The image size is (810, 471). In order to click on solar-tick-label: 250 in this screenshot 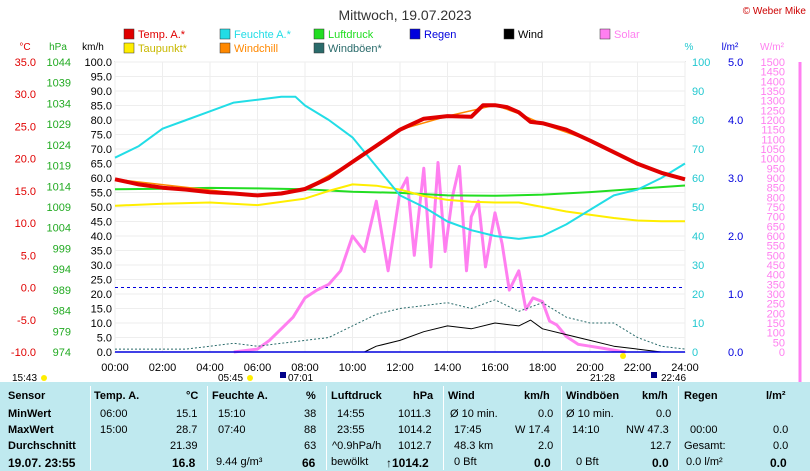, I will do `click(776, 305)`.